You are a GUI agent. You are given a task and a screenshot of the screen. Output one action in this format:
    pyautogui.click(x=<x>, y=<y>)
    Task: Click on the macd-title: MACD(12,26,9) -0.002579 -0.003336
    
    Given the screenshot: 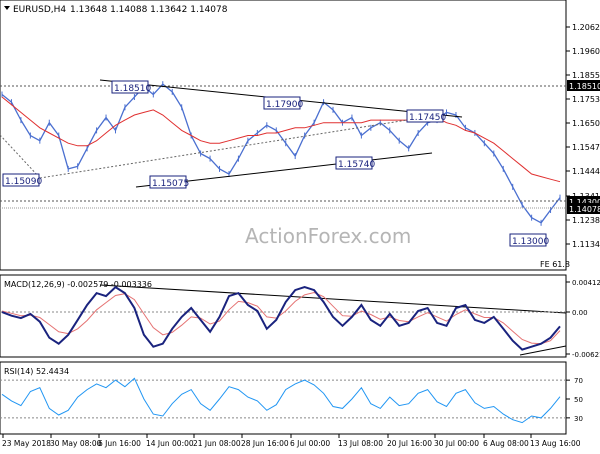 What is the action you would take?
    pyautogui.click(x=78, y=284)
    